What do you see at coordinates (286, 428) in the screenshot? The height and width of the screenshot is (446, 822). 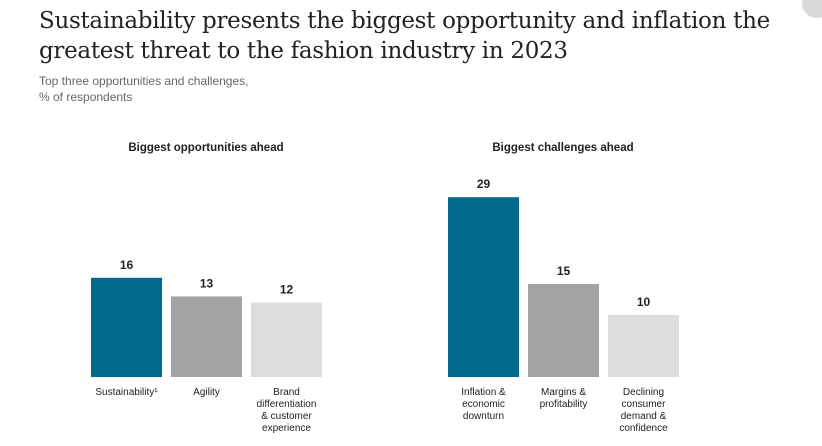 I see `category-label-line: experience` at bounding box center [286, 428].